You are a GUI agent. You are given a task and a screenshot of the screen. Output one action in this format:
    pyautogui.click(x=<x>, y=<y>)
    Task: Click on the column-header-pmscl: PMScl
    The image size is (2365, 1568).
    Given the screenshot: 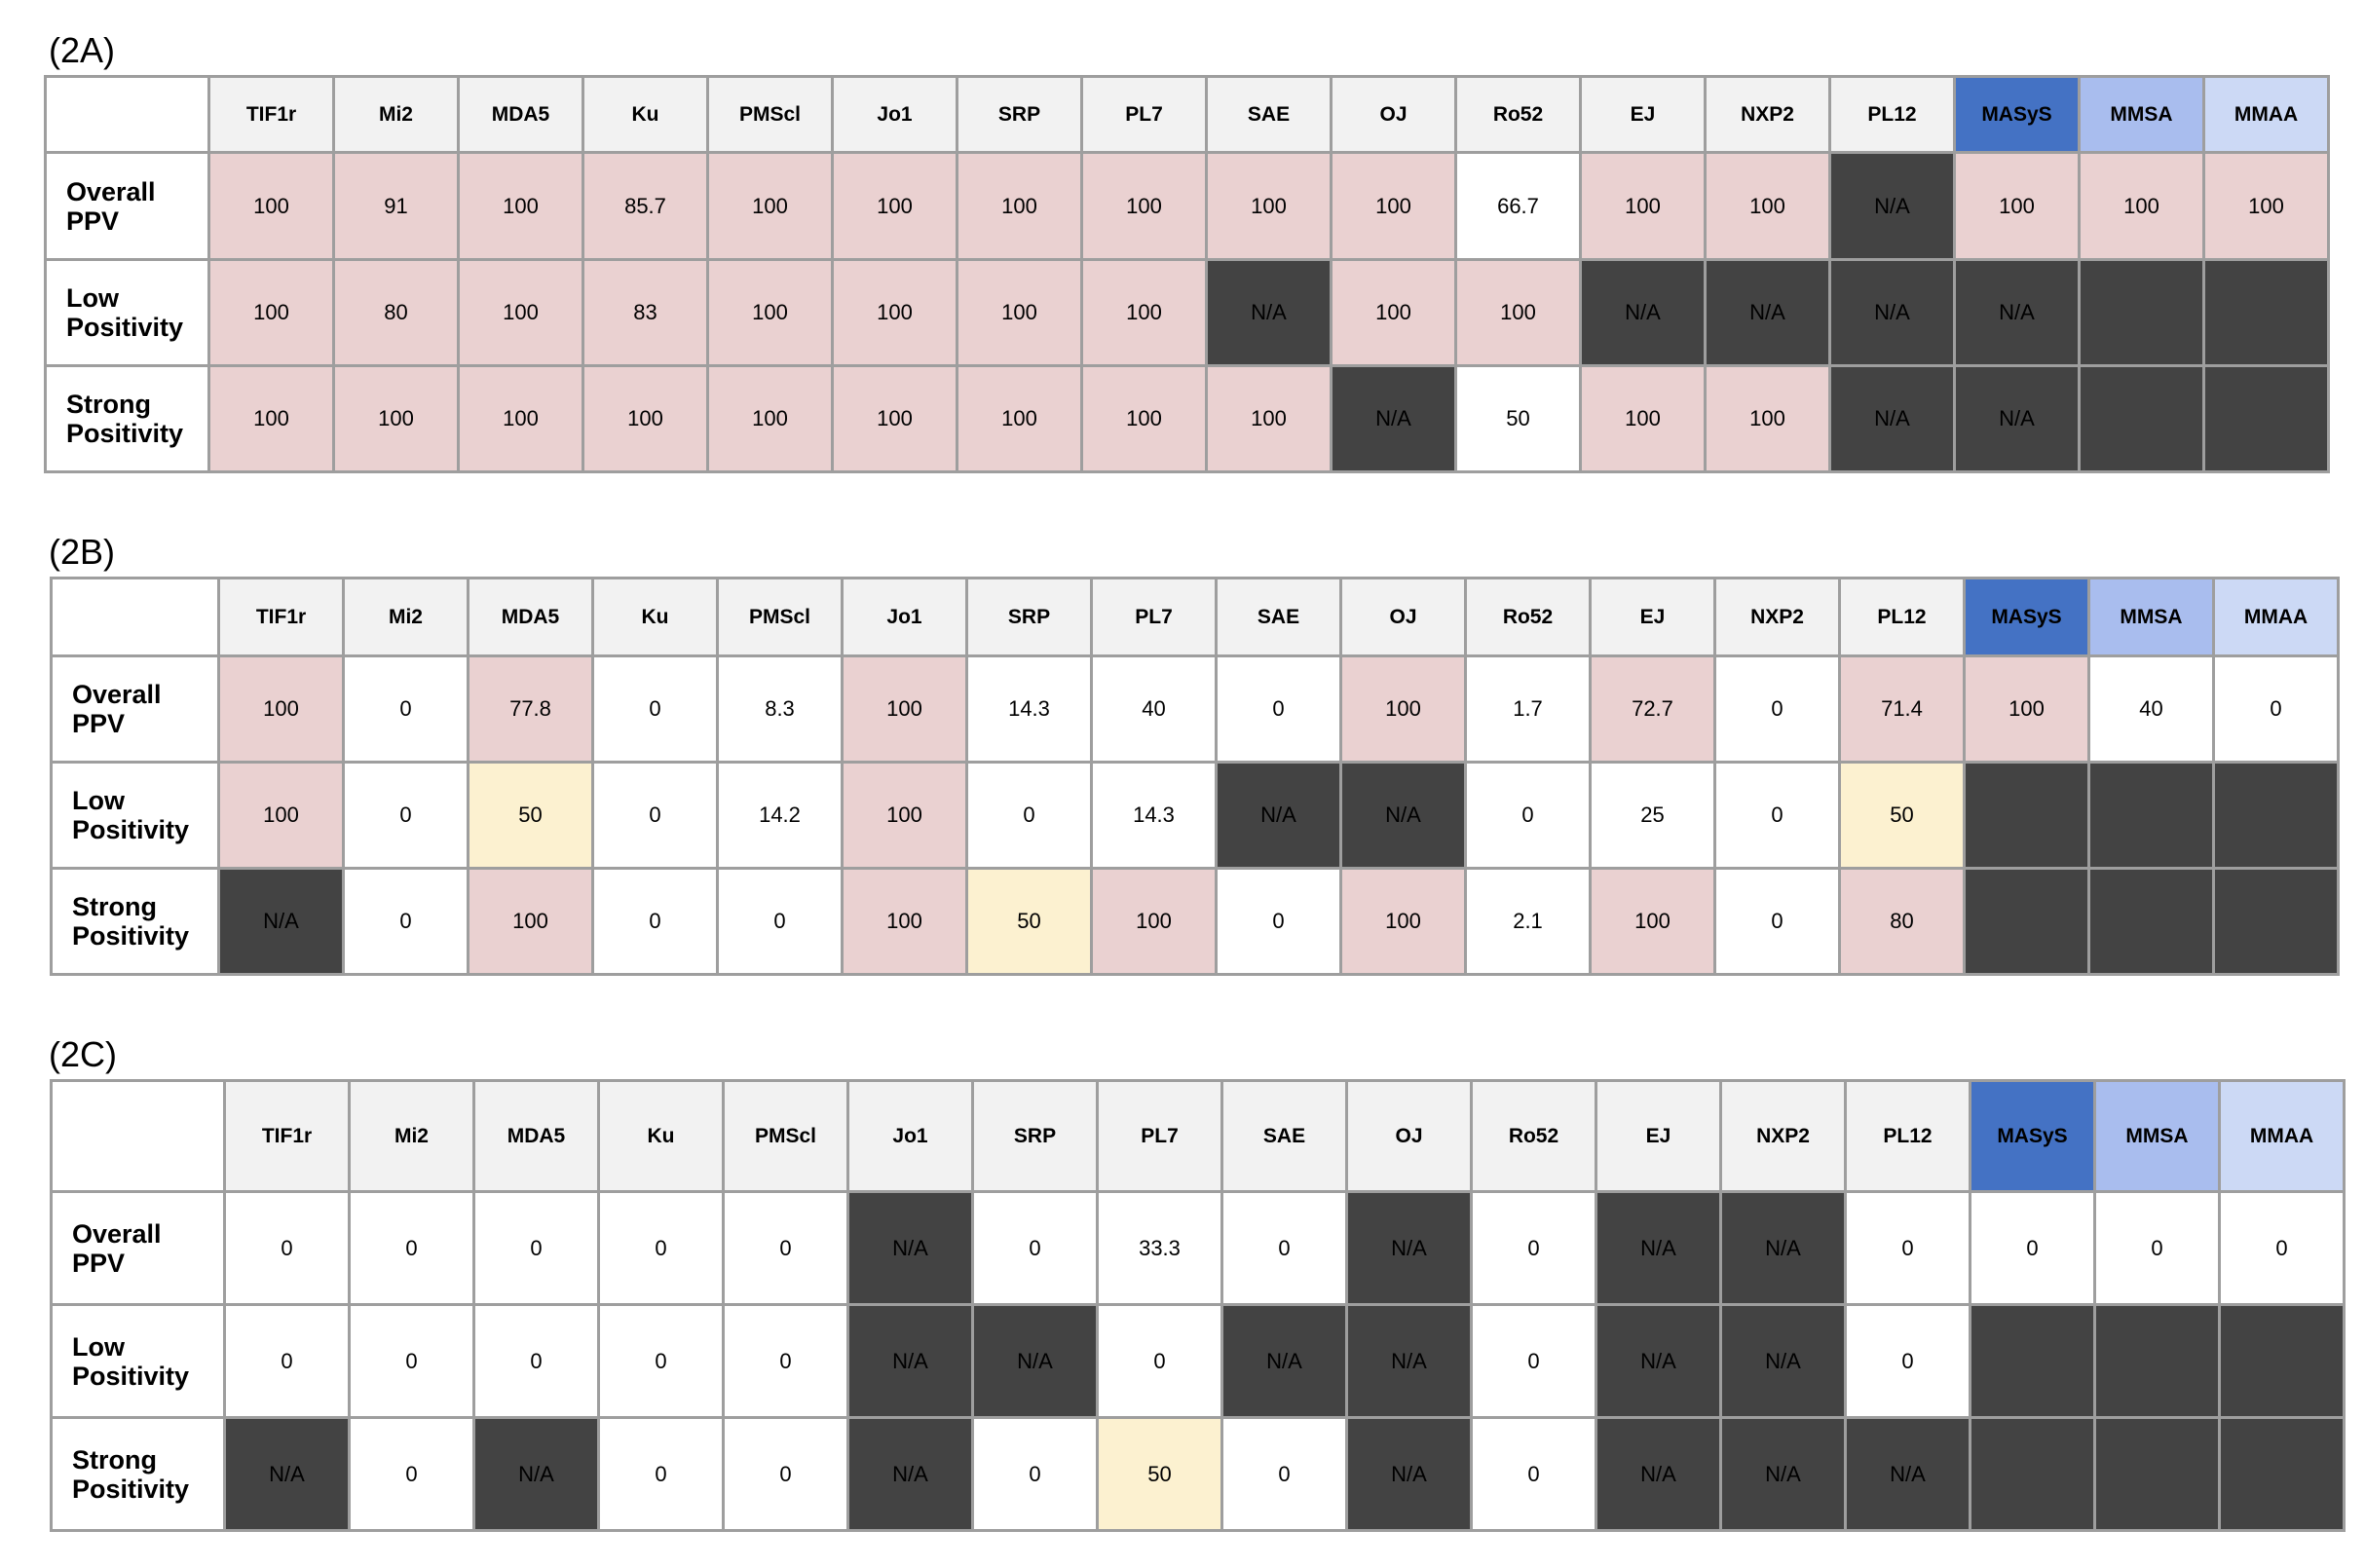 What is the action you would take?
    pyautogui.click(x=780, y=617)
    